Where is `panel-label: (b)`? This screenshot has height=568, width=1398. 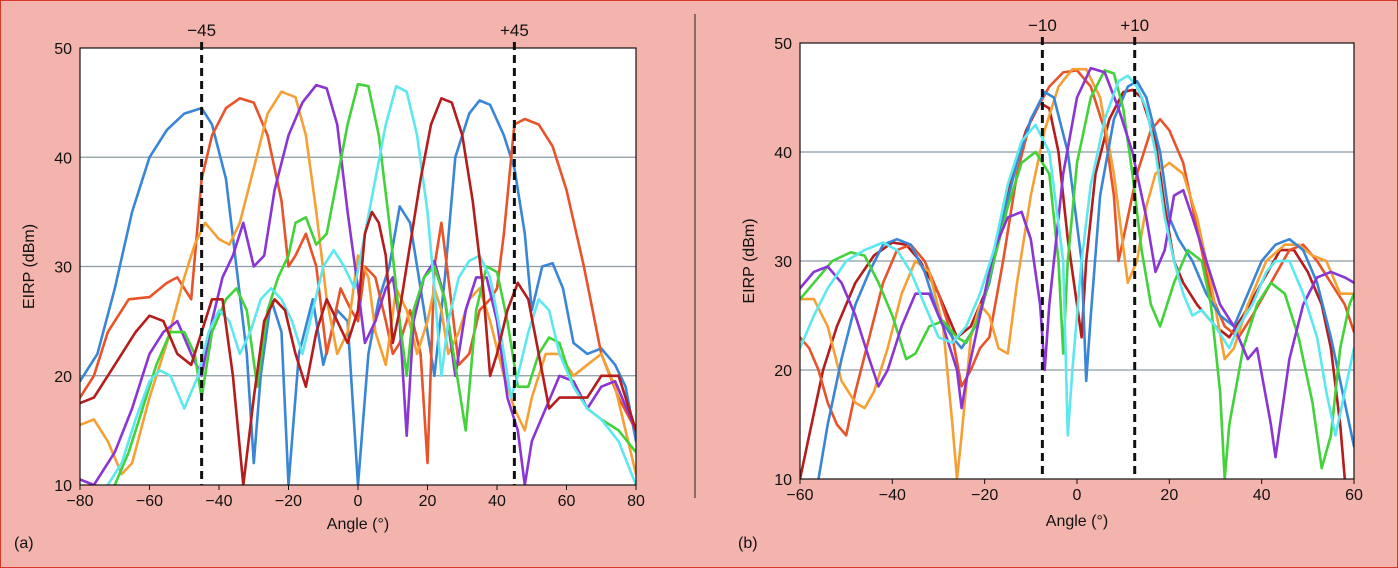 panel-label: (b) is located at coordinates (748, 543).